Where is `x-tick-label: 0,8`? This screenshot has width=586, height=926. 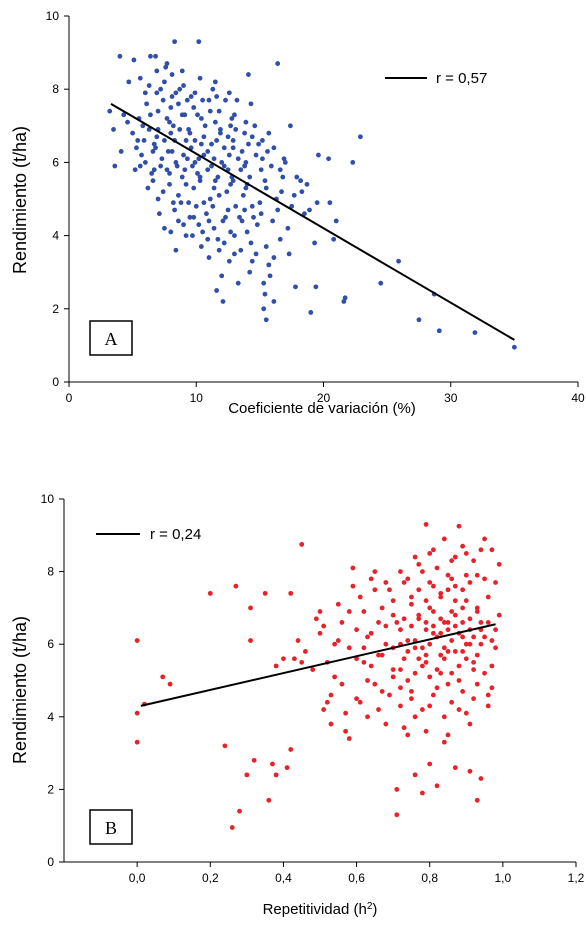 x-tick-label: 0,8 is located at coordinates (429, 878).